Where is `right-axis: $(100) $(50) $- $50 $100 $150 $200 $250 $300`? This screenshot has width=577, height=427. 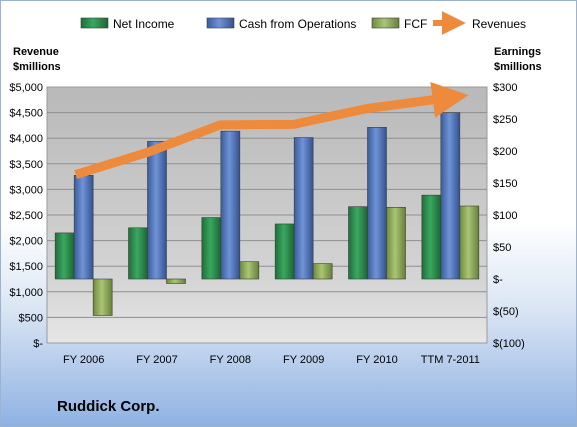
right-axis: $(100) $(50) $- $50 $100 $150 $200 $250 $300 is located at coordinates (509, 216).